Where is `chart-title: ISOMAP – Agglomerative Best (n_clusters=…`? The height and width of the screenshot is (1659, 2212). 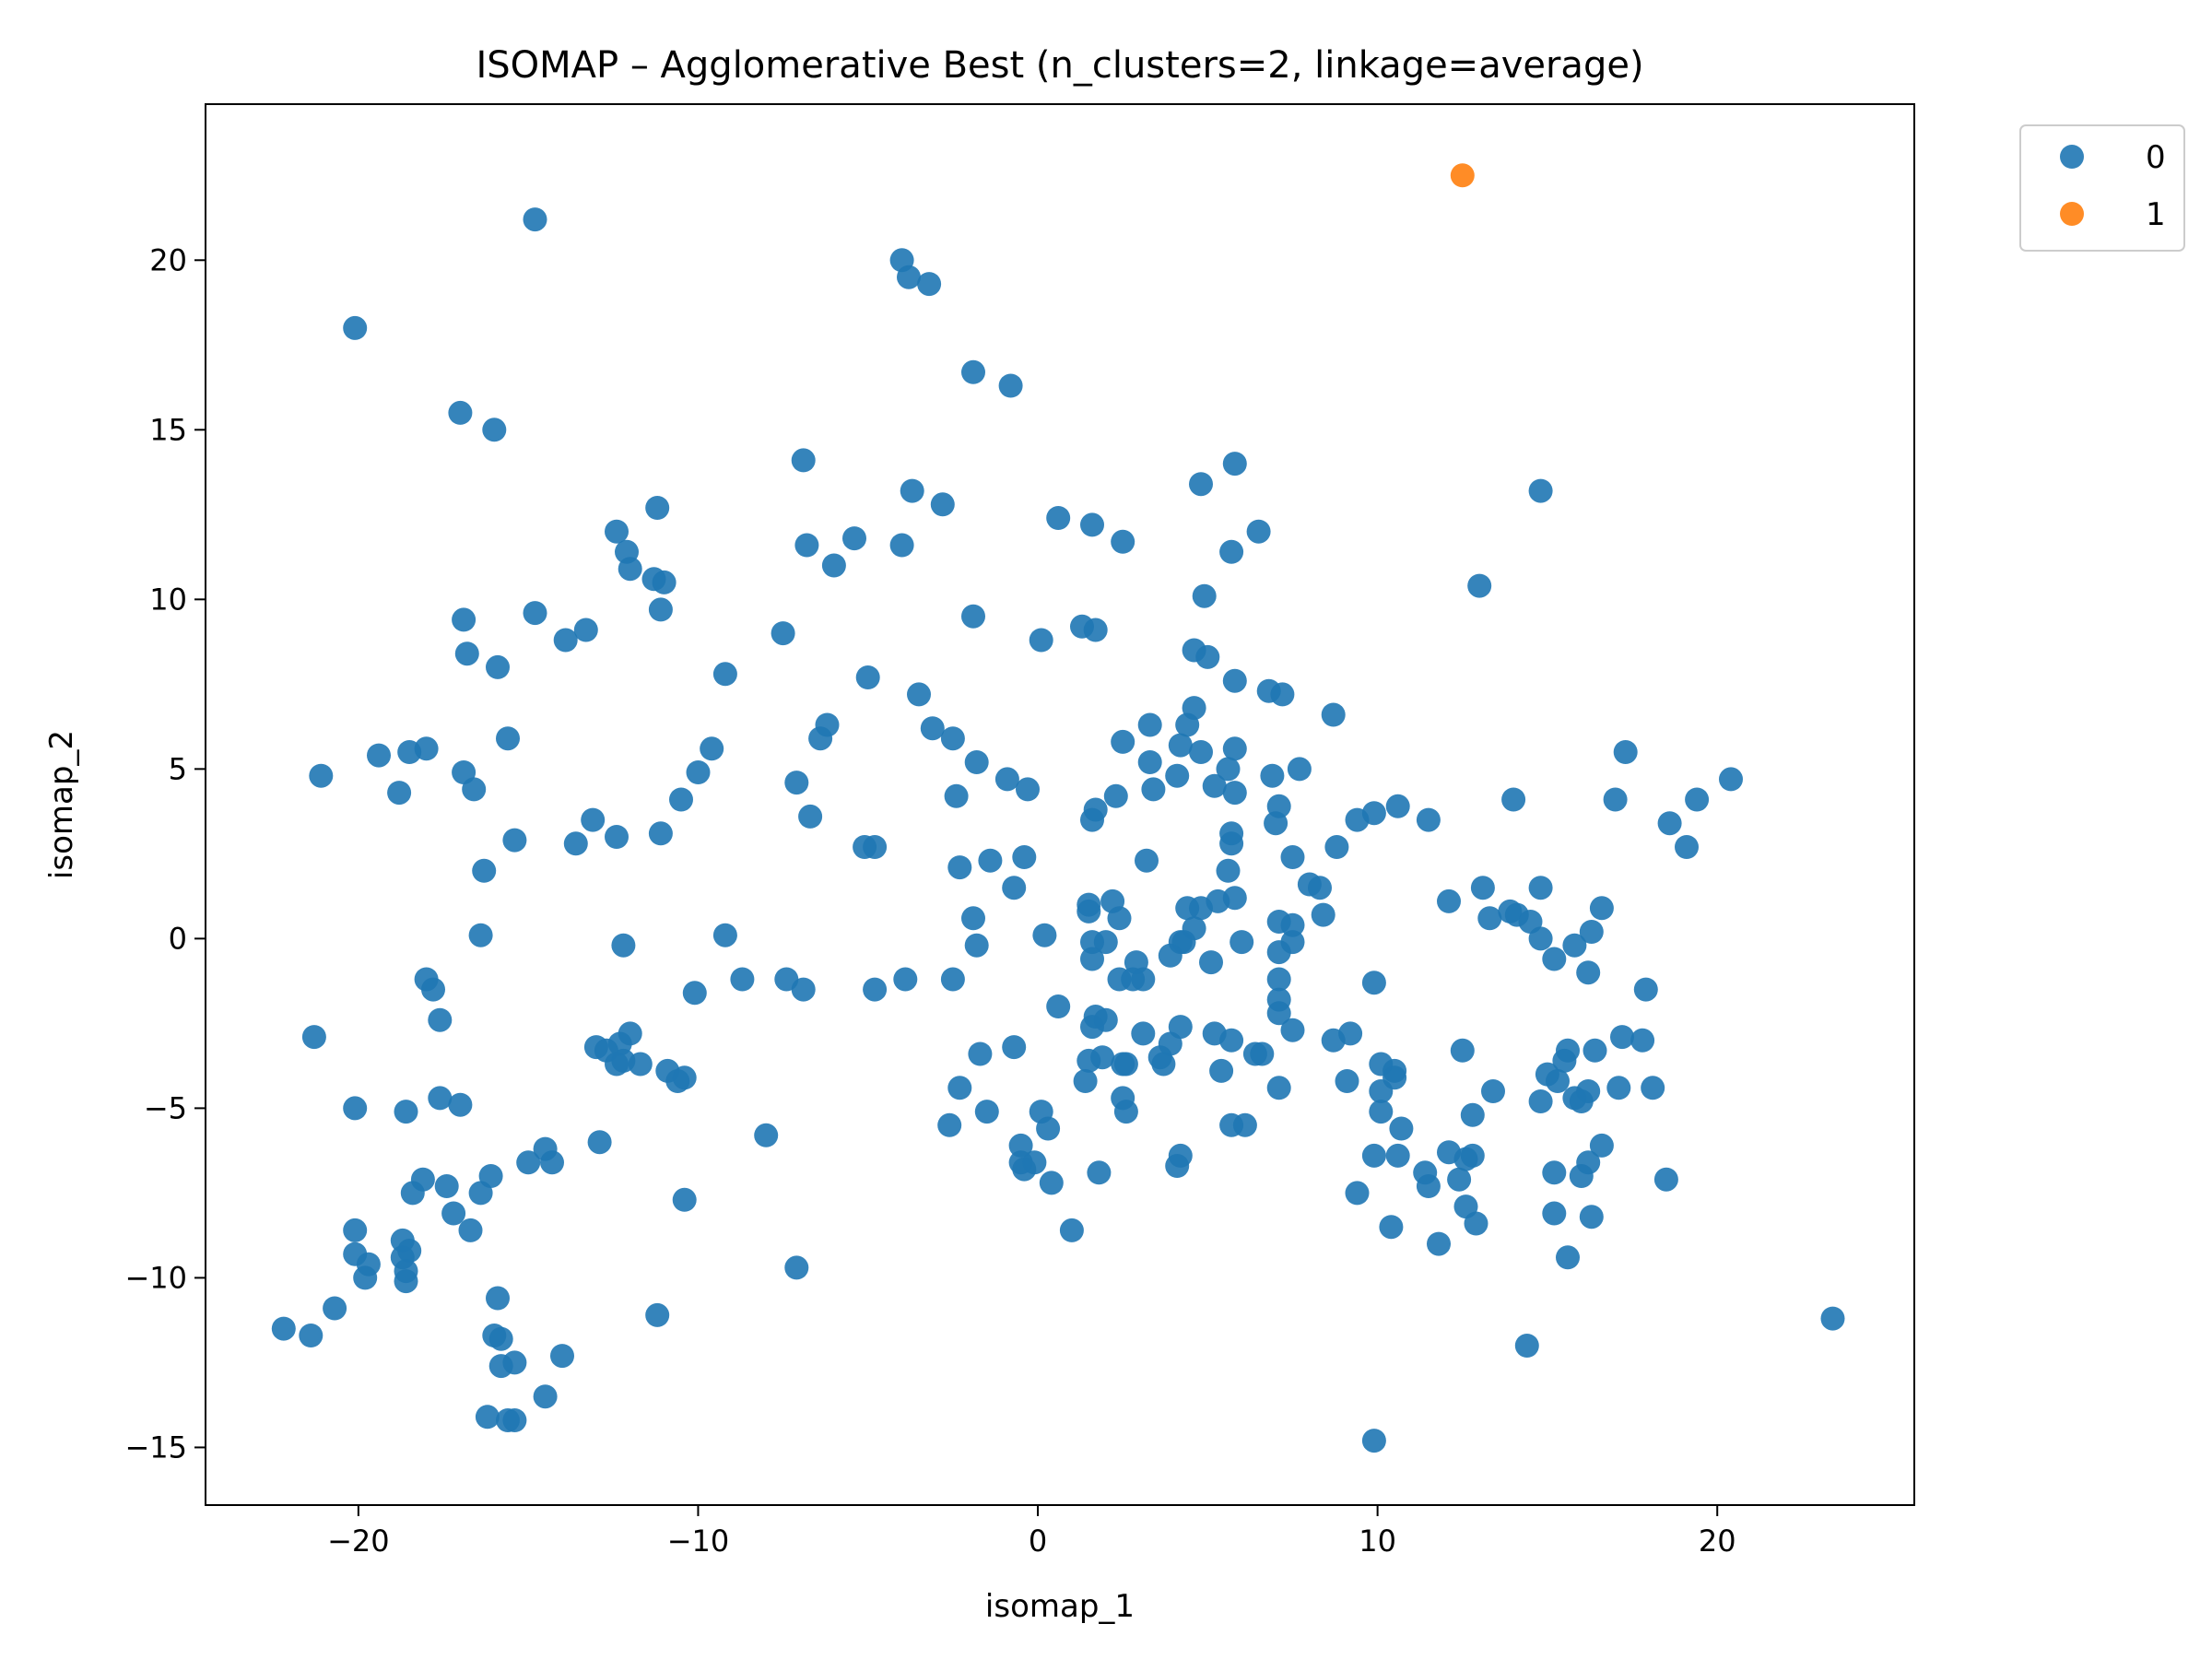
chart-title: ISOMAP – Agglomerative Best (n_clusters=… is located at coordinates (1059, 65).